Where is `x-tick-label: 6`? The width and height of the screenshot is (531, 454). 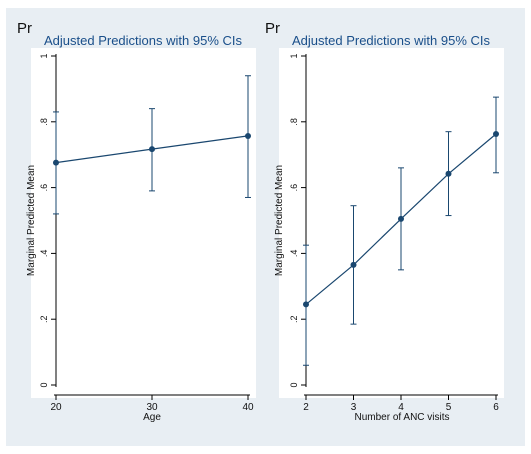
x-tick-label: 6 is located at coordinates (496, 407).